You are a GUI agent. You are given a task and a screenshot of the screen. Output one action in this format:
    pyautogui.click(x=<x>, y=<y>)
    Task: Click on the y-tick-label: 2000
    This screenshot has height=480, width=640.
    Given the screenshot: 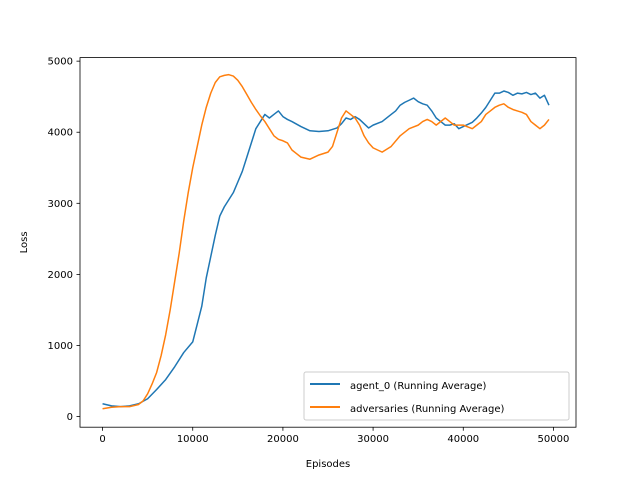 What is the action you would take?
    pyautogui.click(x=60, y=275)
    